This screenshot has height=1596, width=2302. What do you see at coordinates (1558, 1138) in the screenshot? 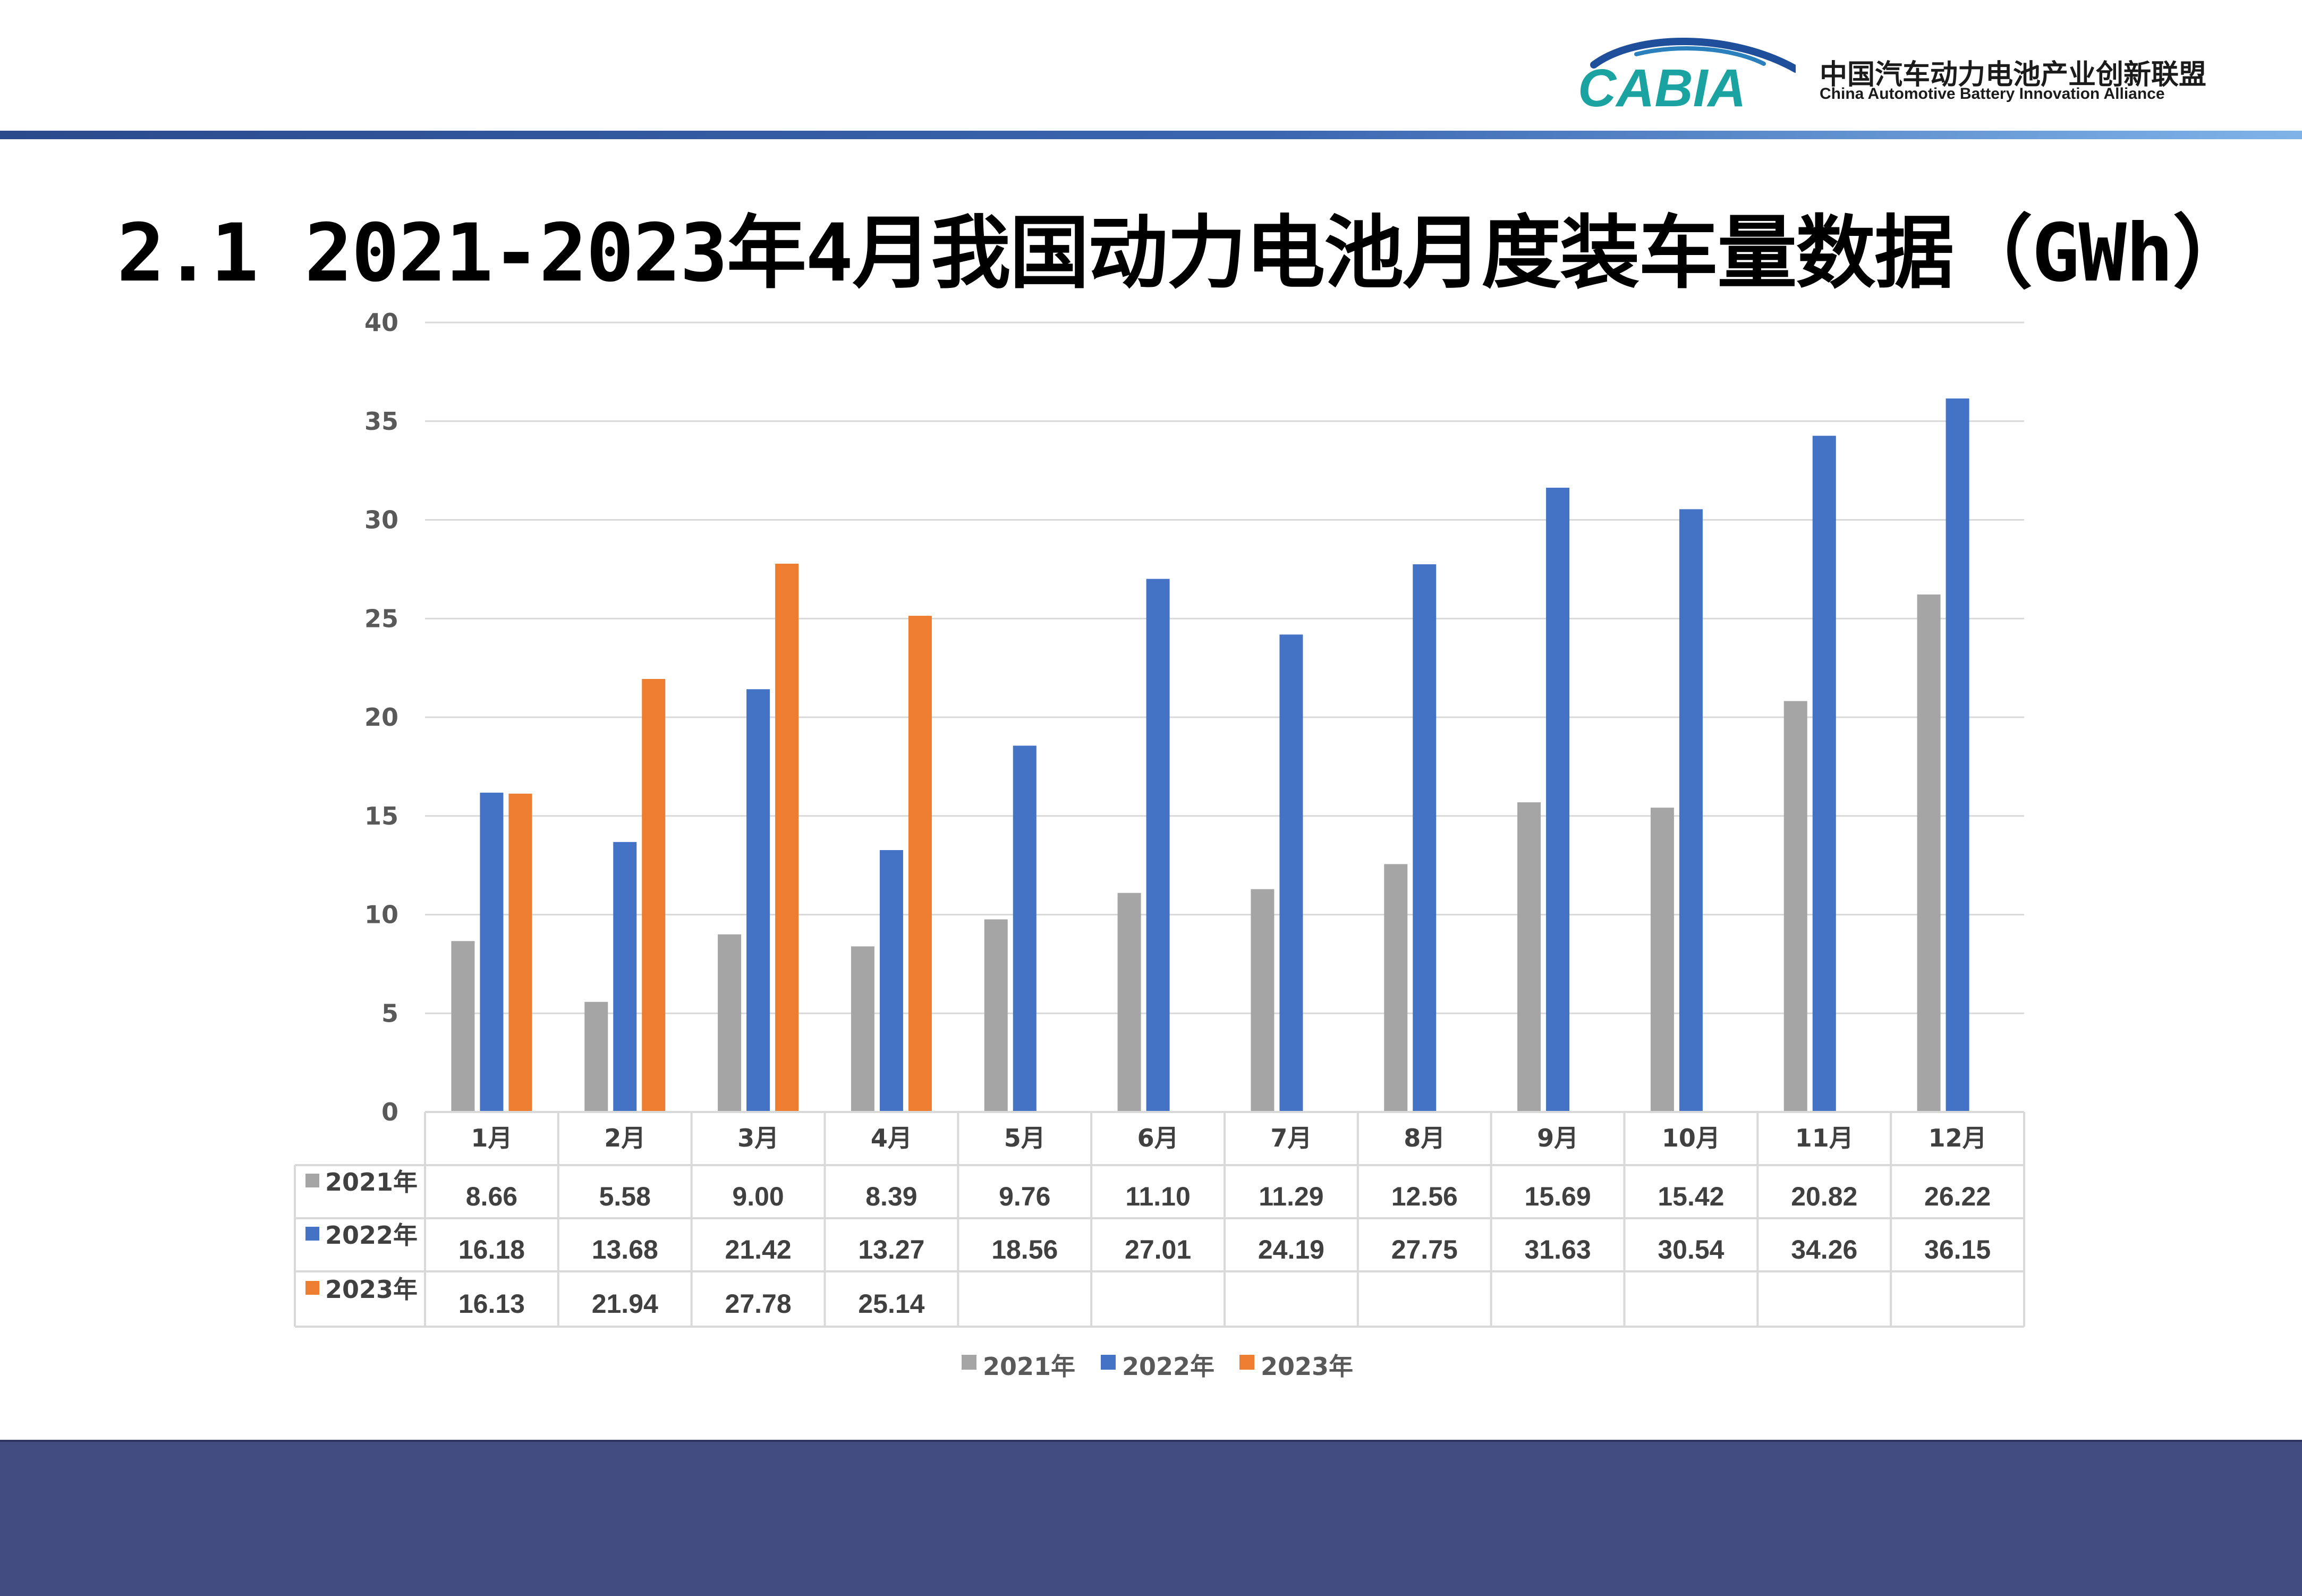
I see `x-category-label: 9月` at bounding box center [1558, 1138].